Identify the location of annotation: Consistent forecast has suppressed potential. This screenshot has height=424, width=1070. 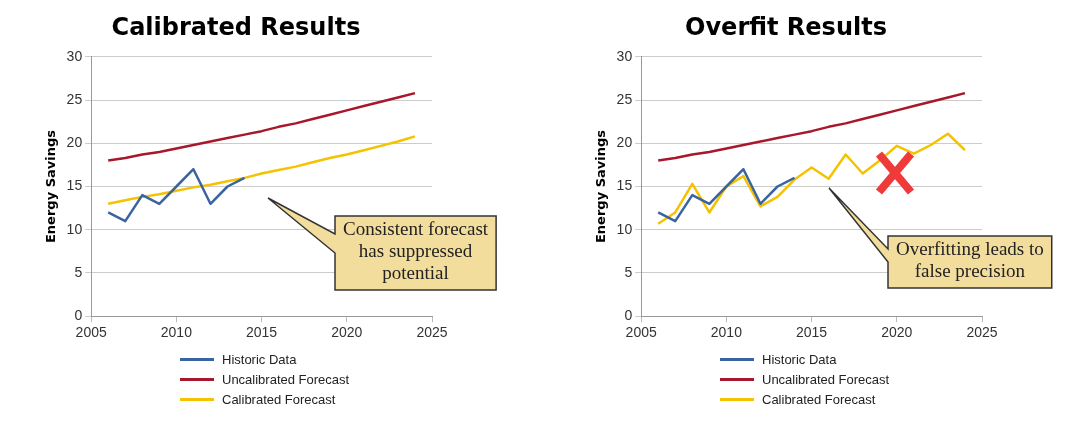
(416, 251).